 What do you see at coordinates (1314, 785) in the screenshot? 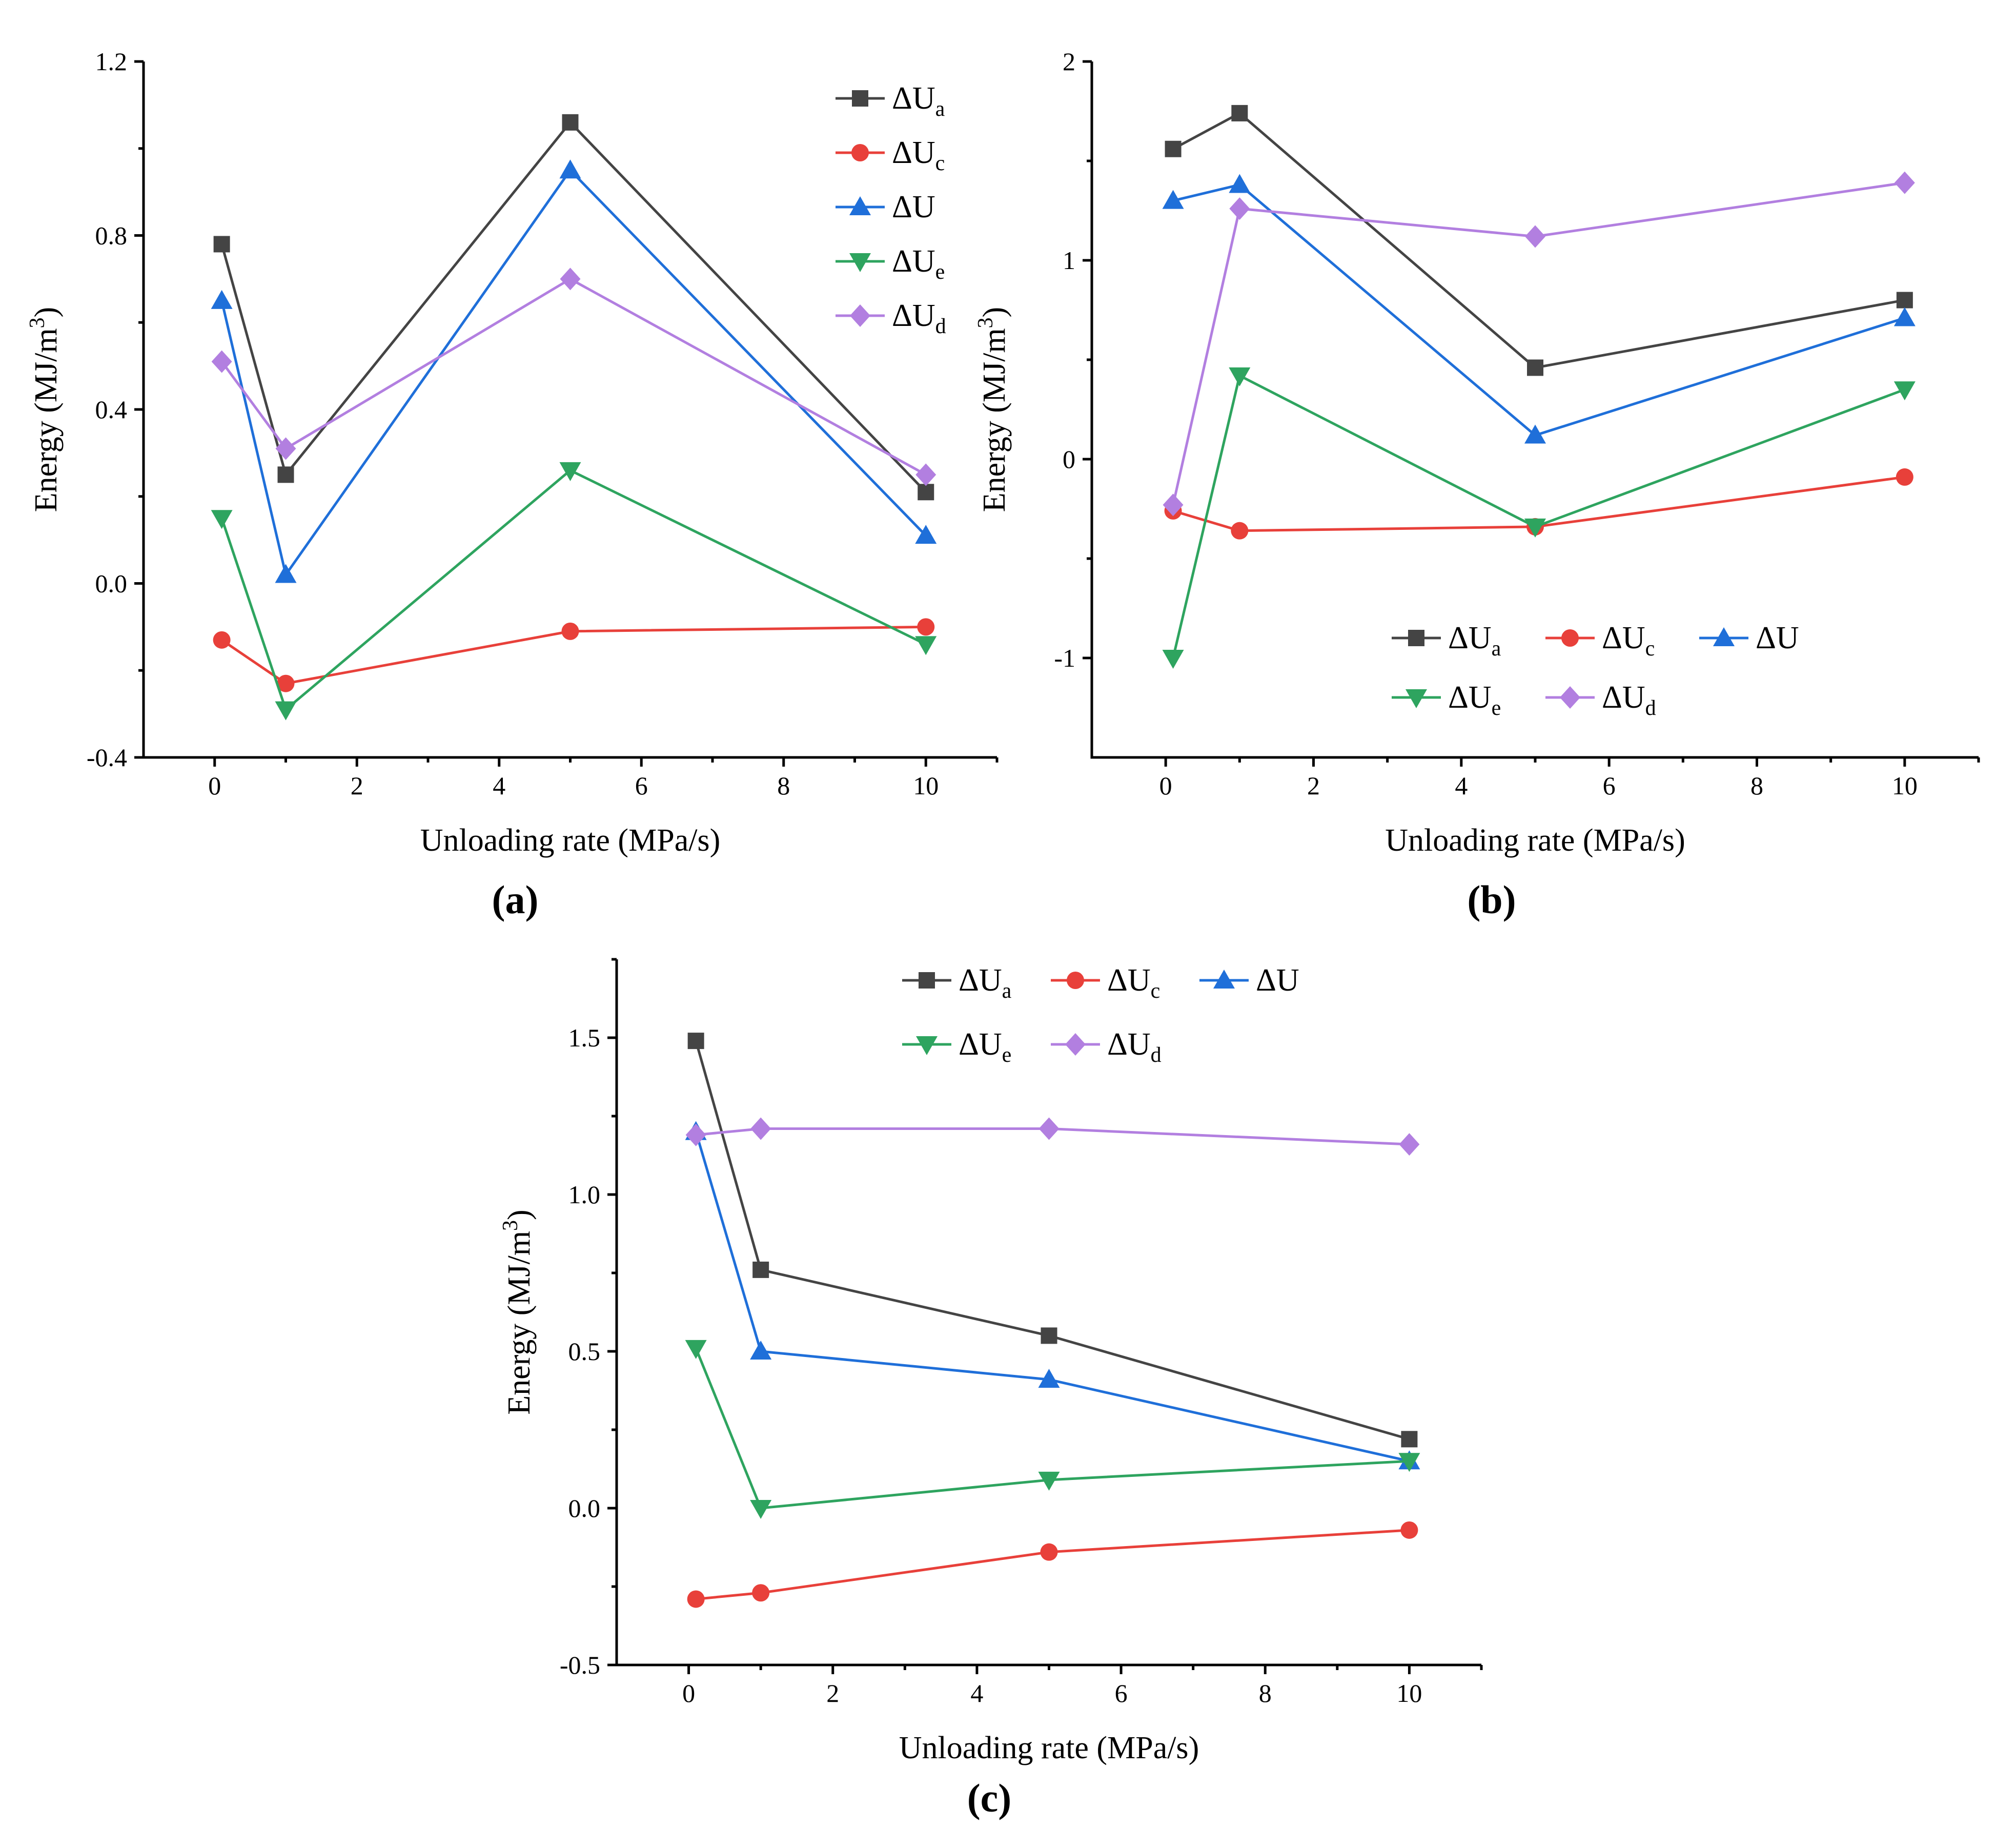
I see `x-tick-label: 2` at bounding box center [1314, 785].